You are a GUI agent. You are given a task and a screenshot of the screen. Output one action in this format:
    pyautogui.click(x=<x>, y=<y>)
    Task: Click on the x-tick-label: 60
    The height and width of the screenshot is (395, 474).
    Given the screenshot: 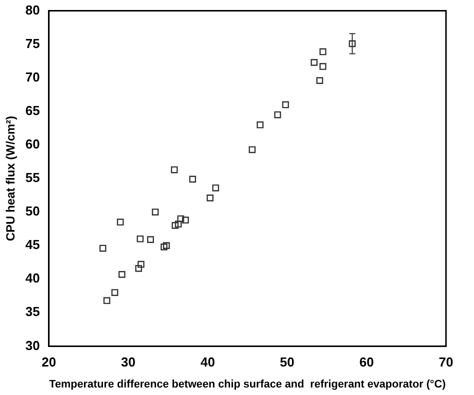 What is the action you would take?
    pyautogui.click(x=366, y=362)
    